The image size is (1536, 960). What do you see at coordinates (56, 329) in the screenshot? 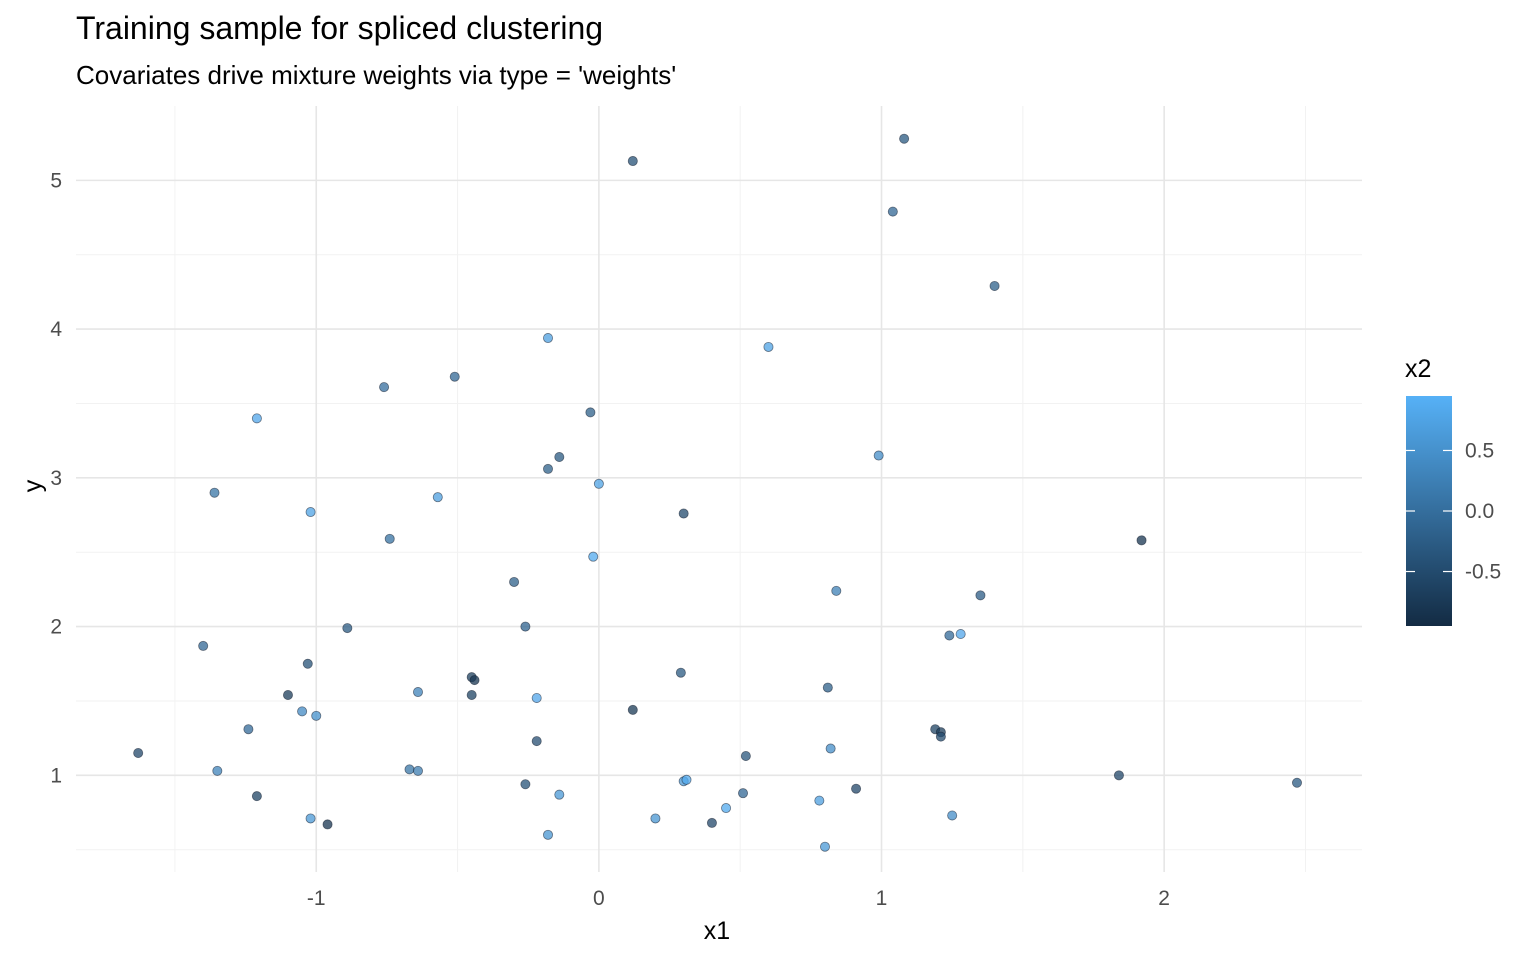
I see `y-tick-label: 4` at bounding box center [56, 329].